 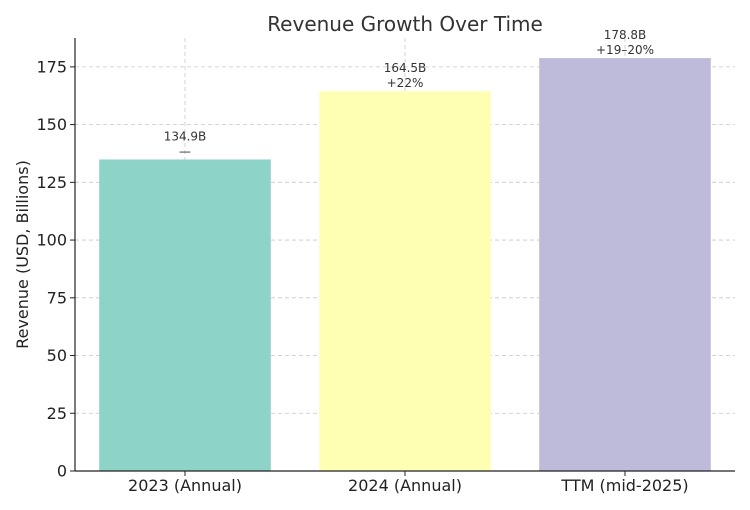 What do you see at coordinates (51, 124) in the screenshot?
I see `y-tick-label: 150` at bounding box center [51, 124].